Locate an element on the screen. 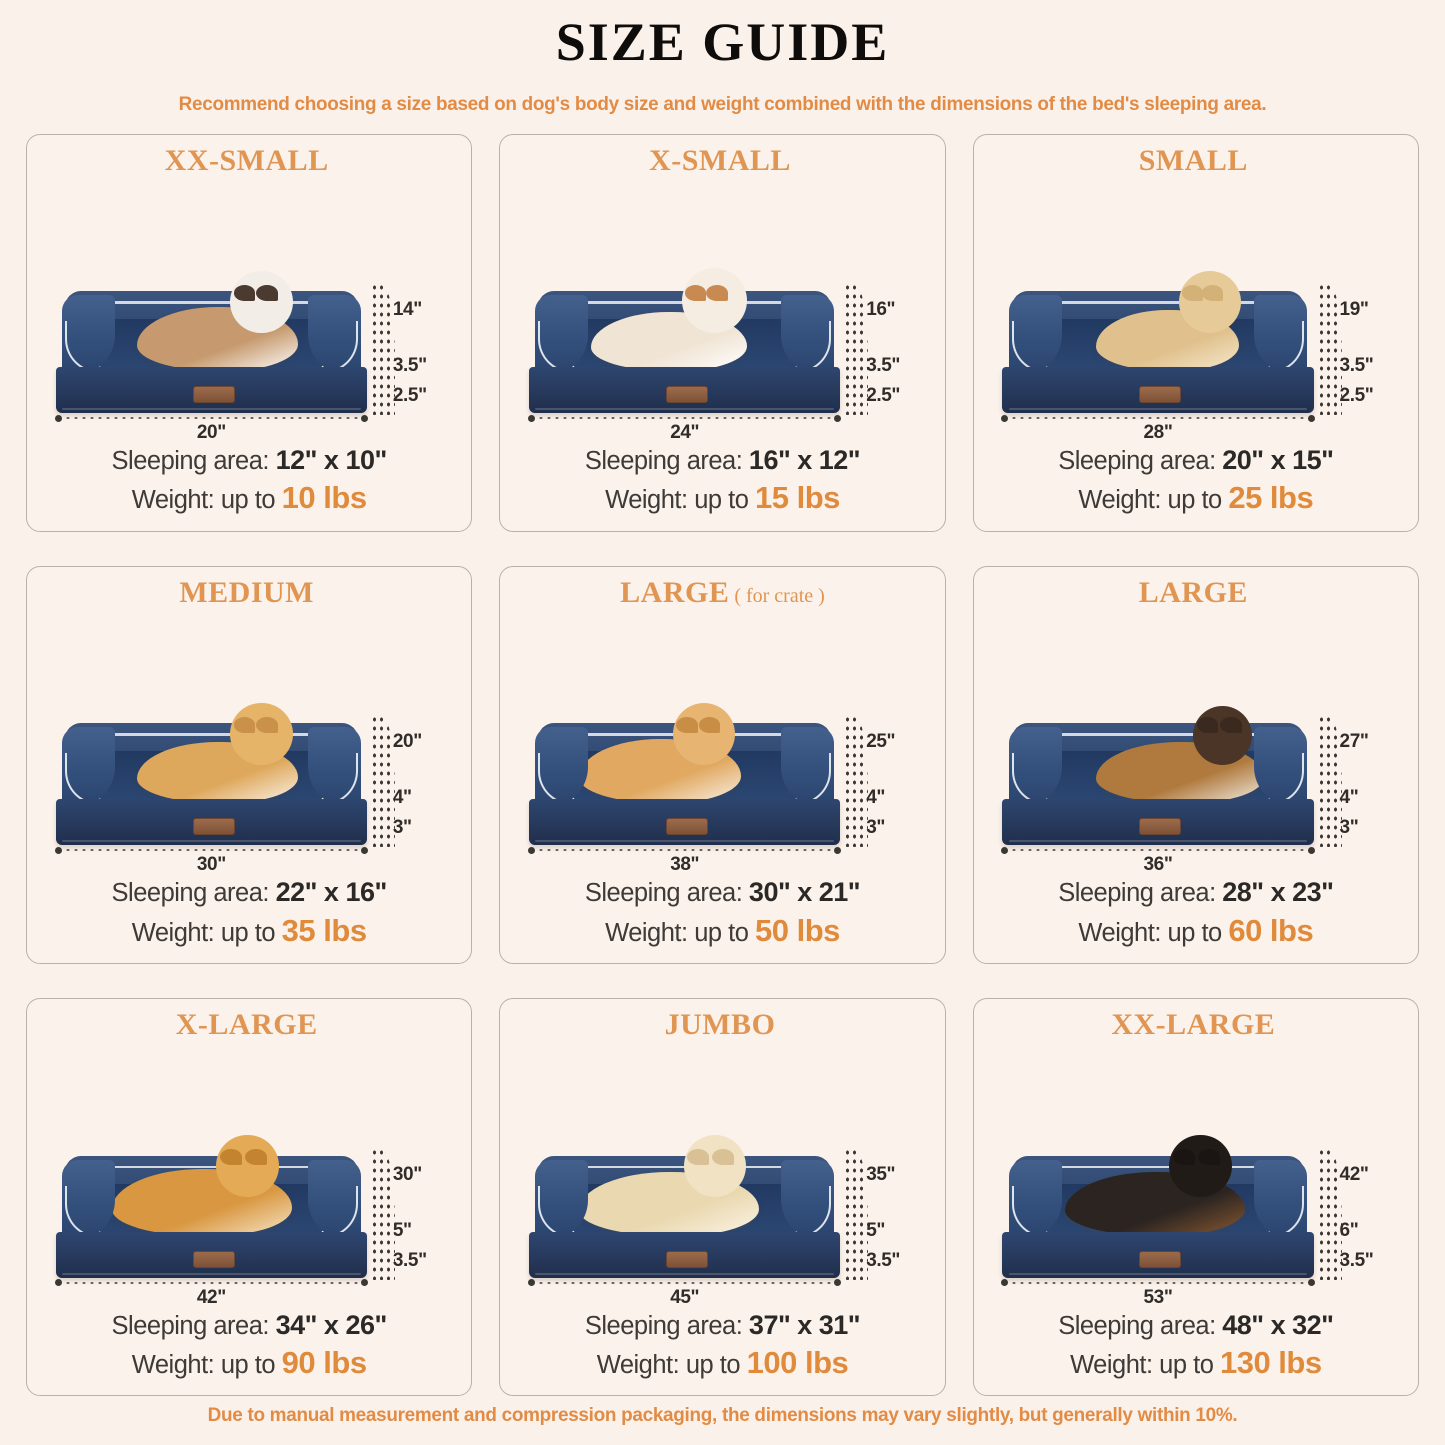 Image resolution: width=1445 pixels, height=1445 pixels. size-card: LARGE( for crate ) is located at coordinates (722, 764).